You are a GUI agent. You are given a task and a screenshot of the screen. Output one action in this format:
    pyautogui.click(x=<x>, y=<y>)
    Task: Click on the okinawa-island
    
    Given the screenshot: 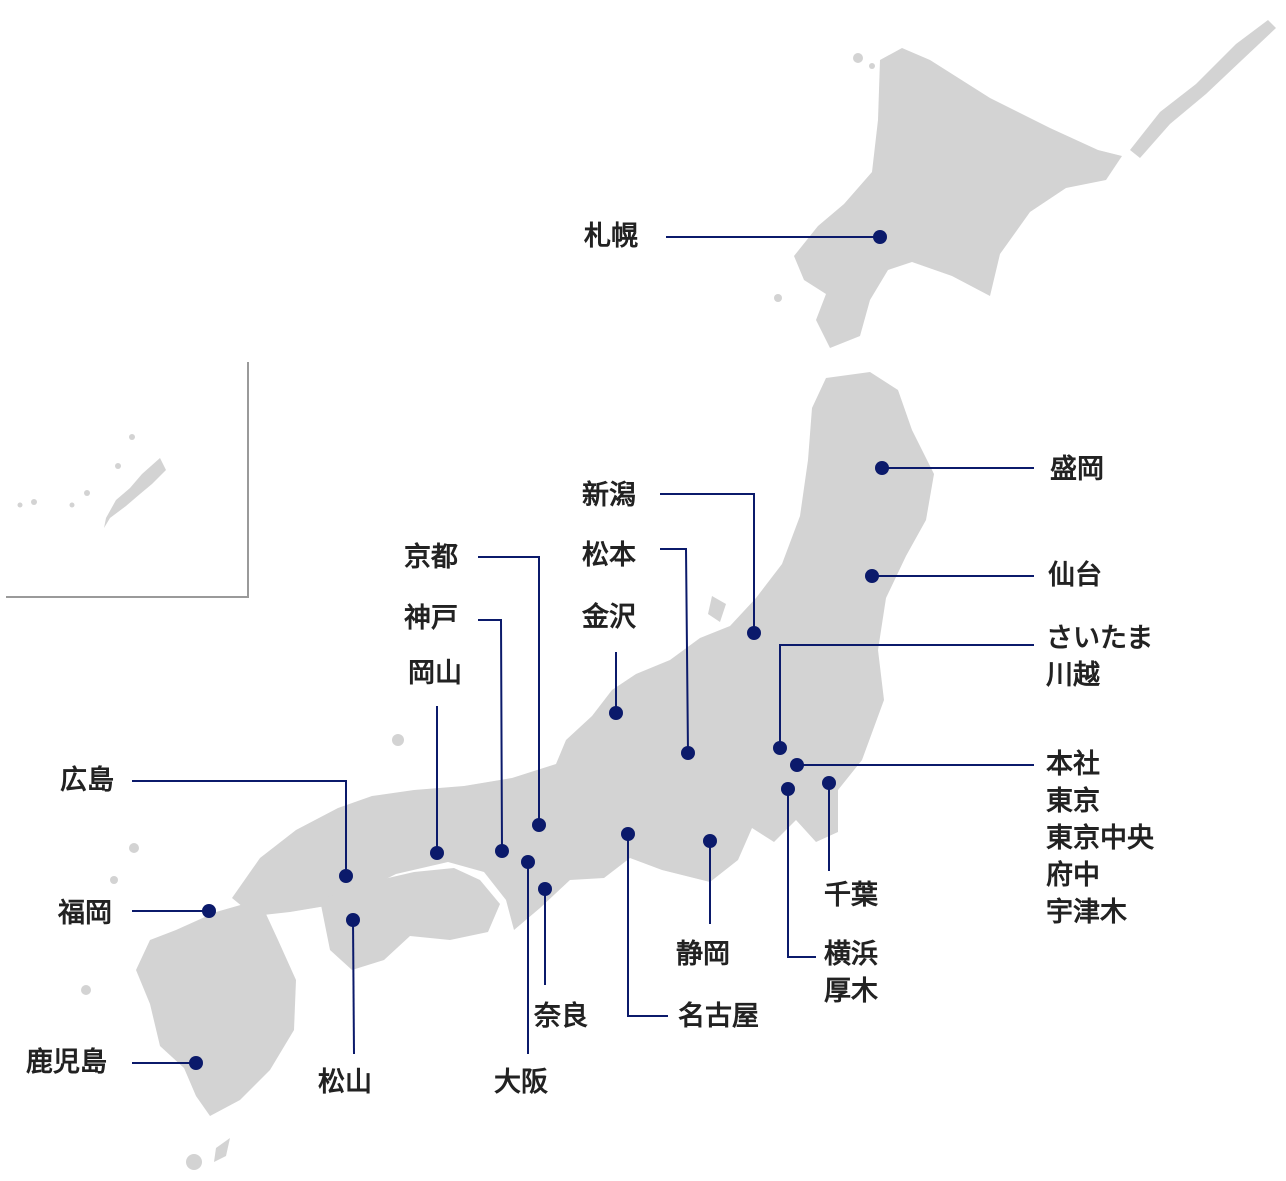 What is the action you would take?
    pyautogui.click(x=135, y=493)
    